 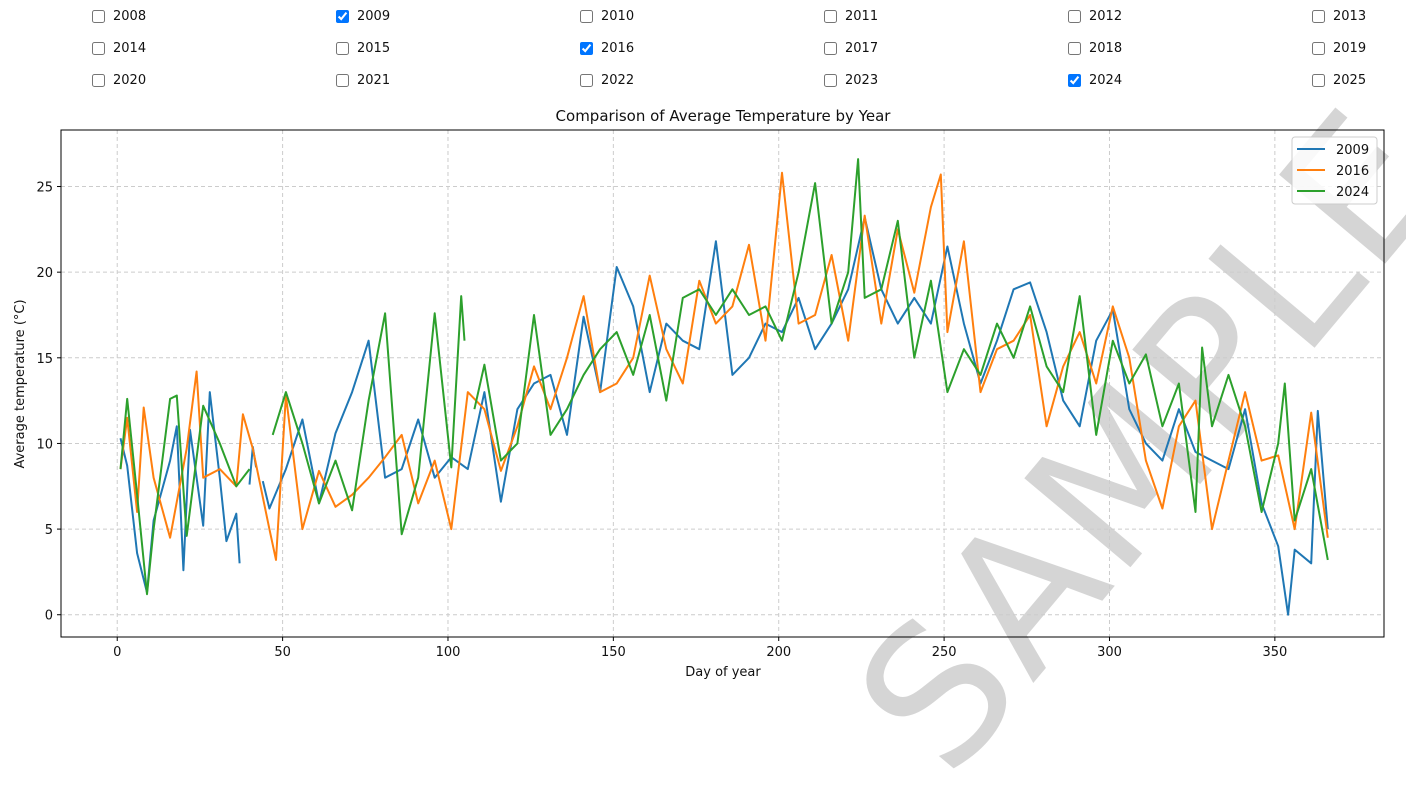 I want to click on x-tick-label: 200, so click(x=778, y=652).